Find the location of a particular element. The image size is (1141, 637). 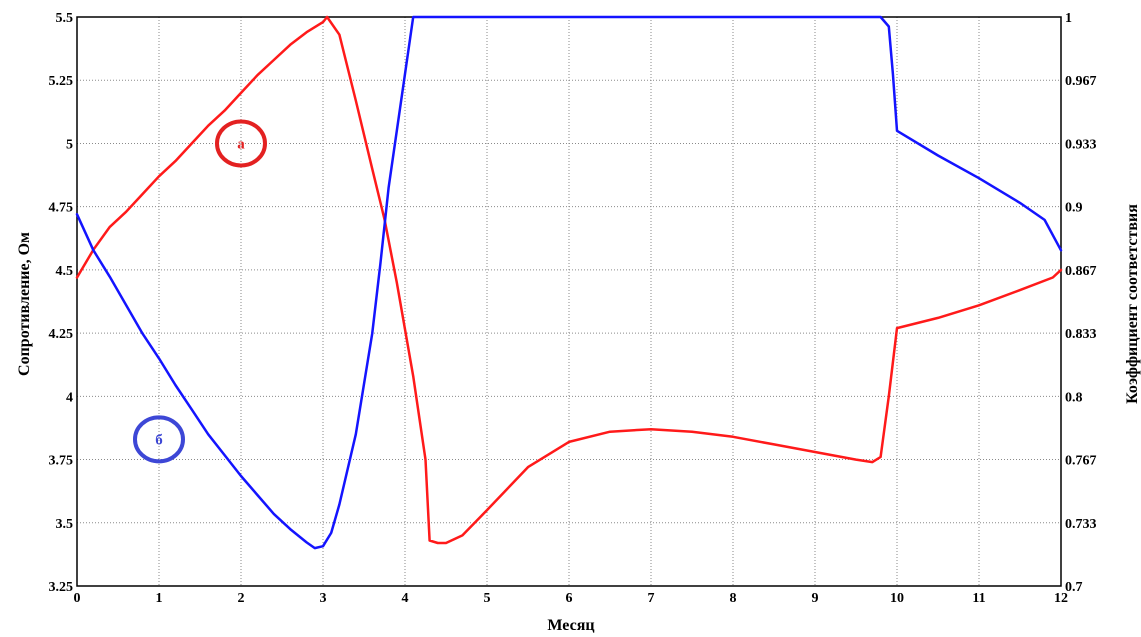

y-right-tick-label: 0.8 is located at coordinates (1074, 397).